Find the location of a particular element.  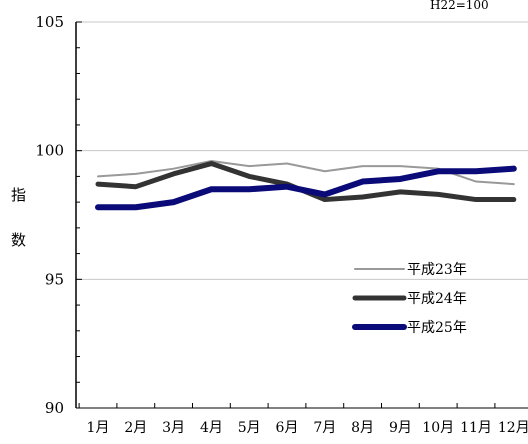

x-tick-label: 9月 is located at coordinates (400, 428).